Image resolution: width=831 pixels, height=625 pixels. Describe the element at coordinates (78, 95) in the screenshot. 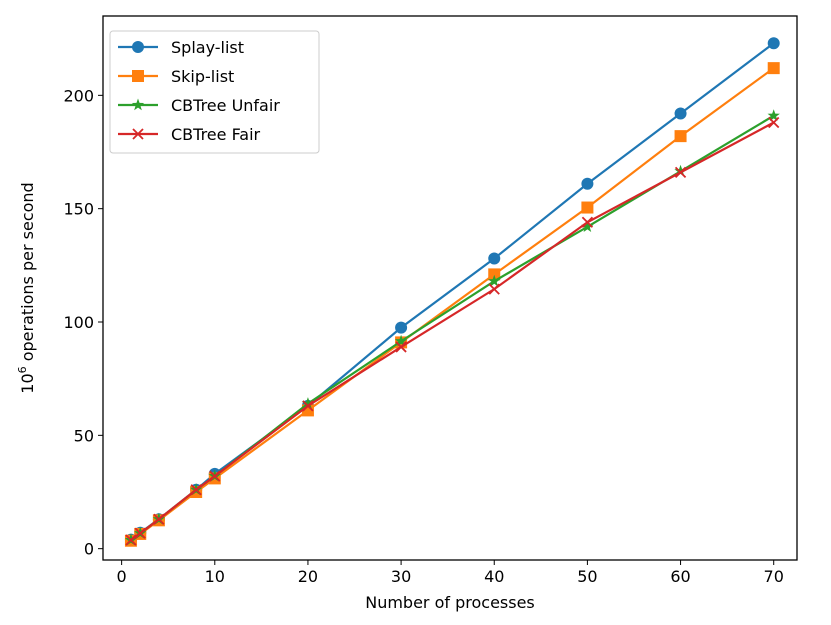

I see `y-tick-label: 200` at that location.